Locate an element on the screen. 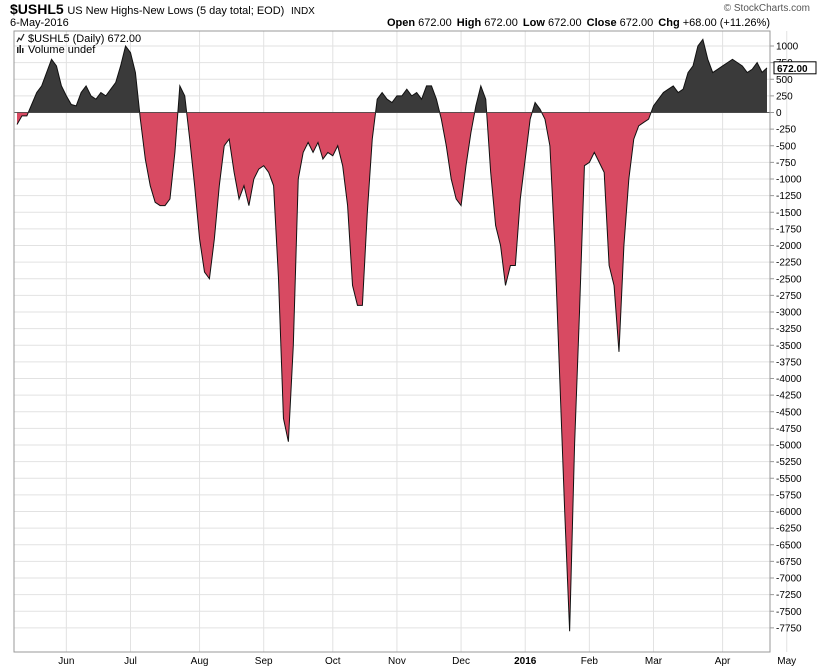 The width and height of the screenshot is (820, 668). y-tick-label: 500 is located at coordinates (784, 80).